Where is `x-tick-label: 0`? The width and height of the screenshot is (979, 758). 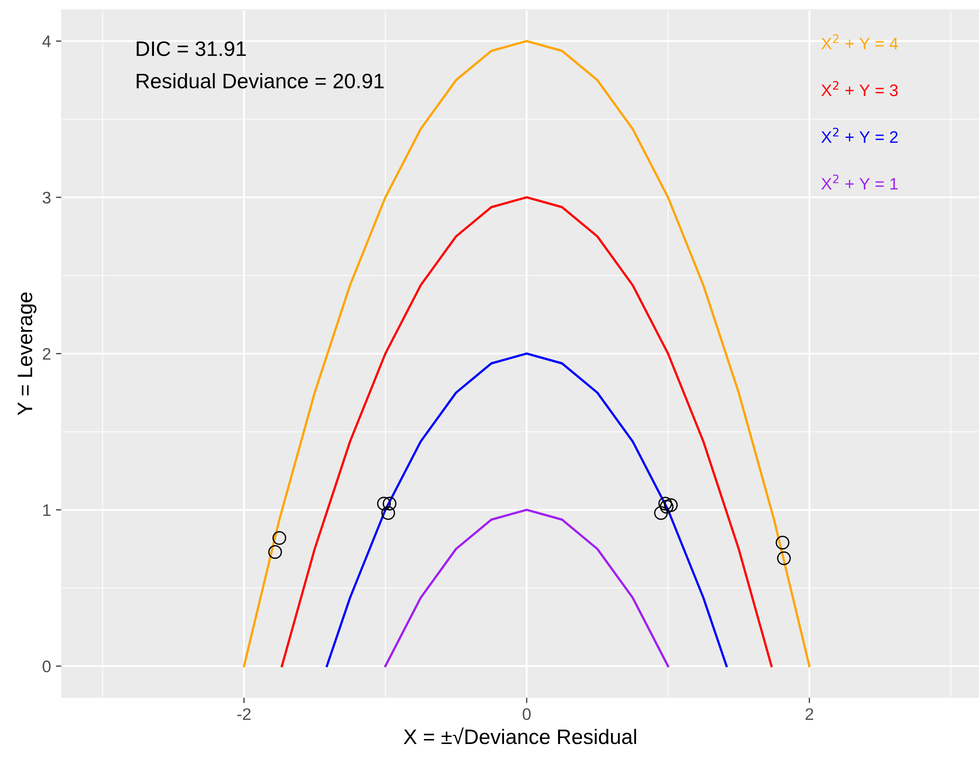
x-tick-label: 0 is located at coordinates (526, 714).